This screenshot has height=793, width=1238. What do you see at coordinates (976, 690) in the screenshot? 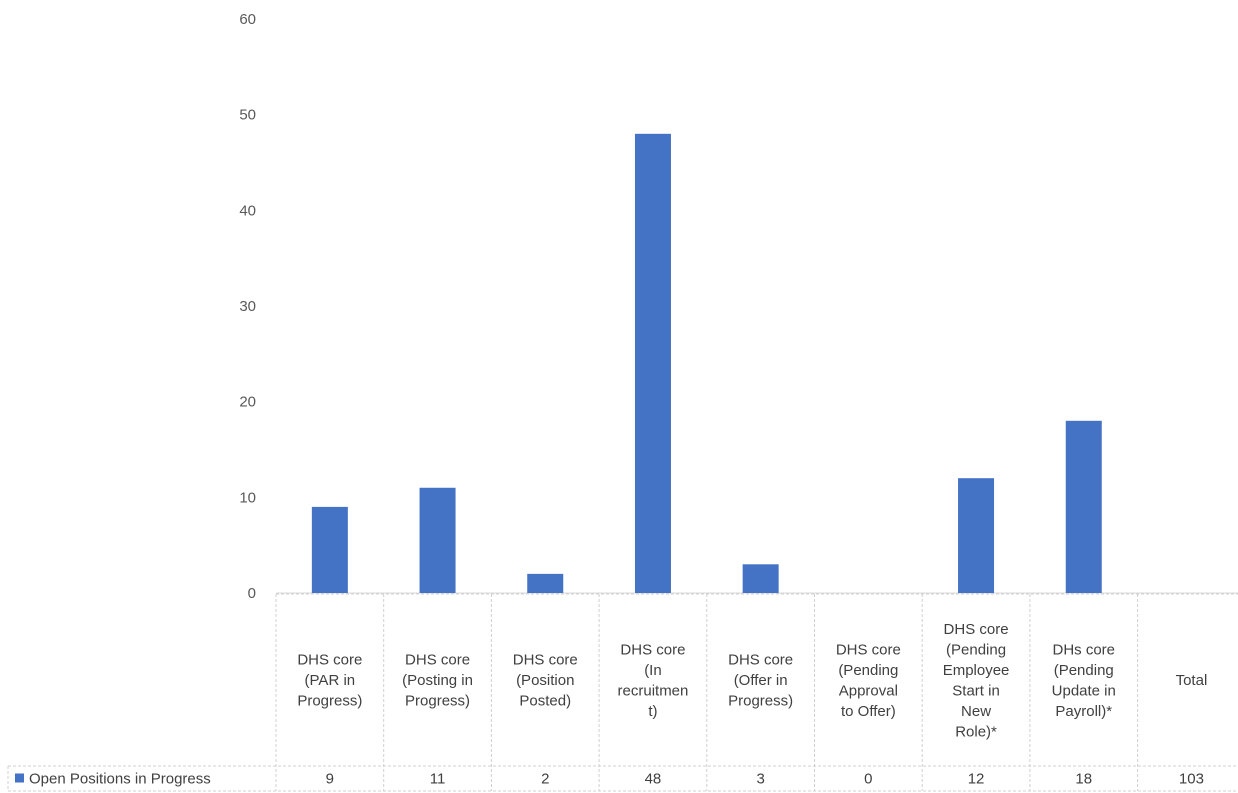
I see `category-label-line: Start in` at bounding box center [976, 690].